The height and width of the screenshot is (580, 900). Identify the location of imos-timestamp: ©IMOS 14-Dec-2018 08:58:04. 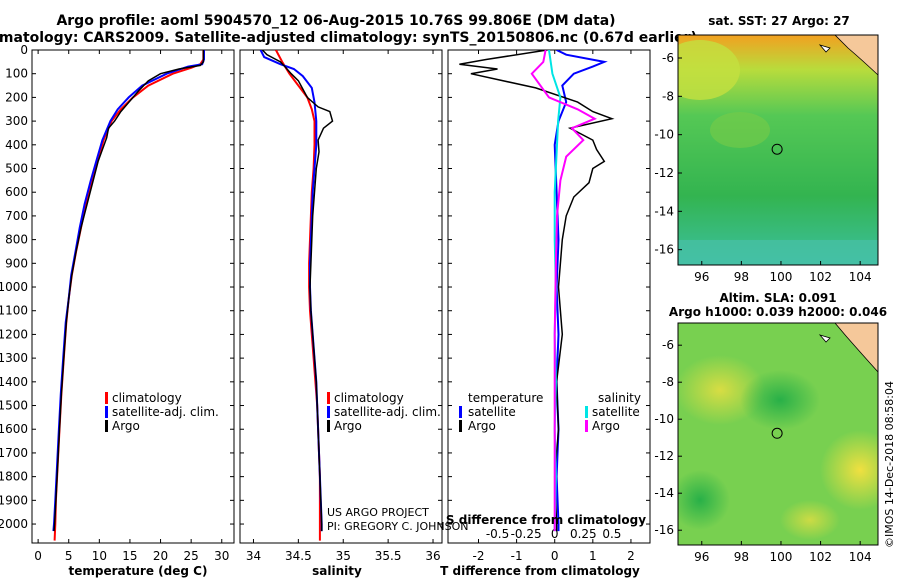
(889, 464).